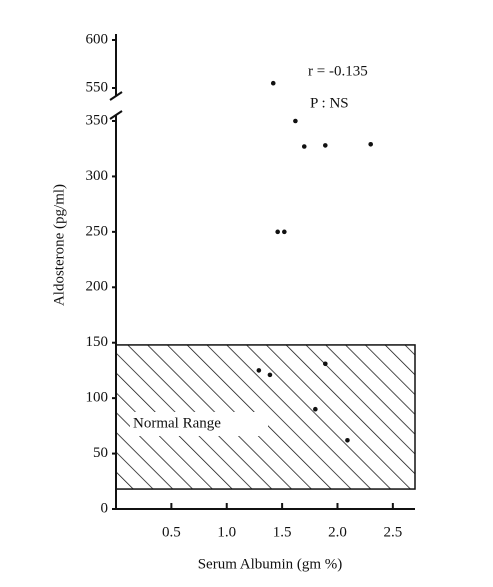 This screenshot has height=587, width=493. Describe the element at coordinates (338, 71) in the screenshot. I see `annotation: r = -0.135` at that location.